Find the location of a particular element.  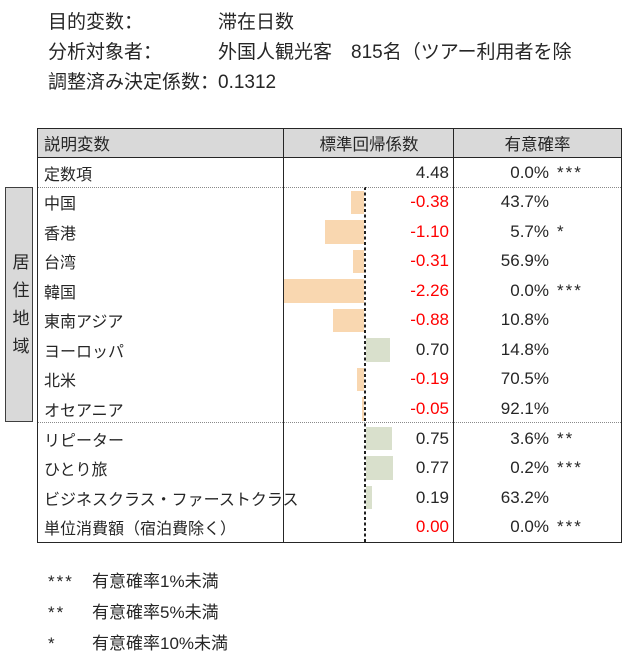

significance-pct: 92.1% is located at coordinates (524, 409).